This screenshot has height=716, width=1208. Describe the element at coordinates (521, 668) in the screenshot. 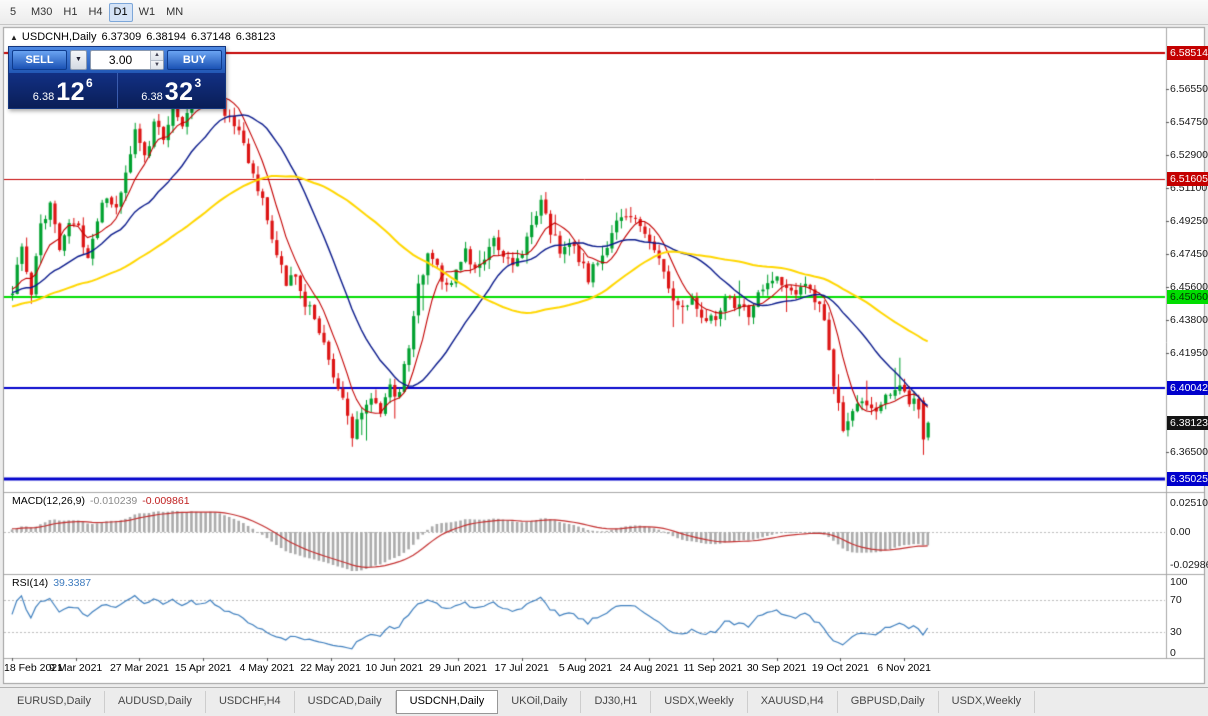

I see `date-axis-label: 17 Jul 2021` at that location.